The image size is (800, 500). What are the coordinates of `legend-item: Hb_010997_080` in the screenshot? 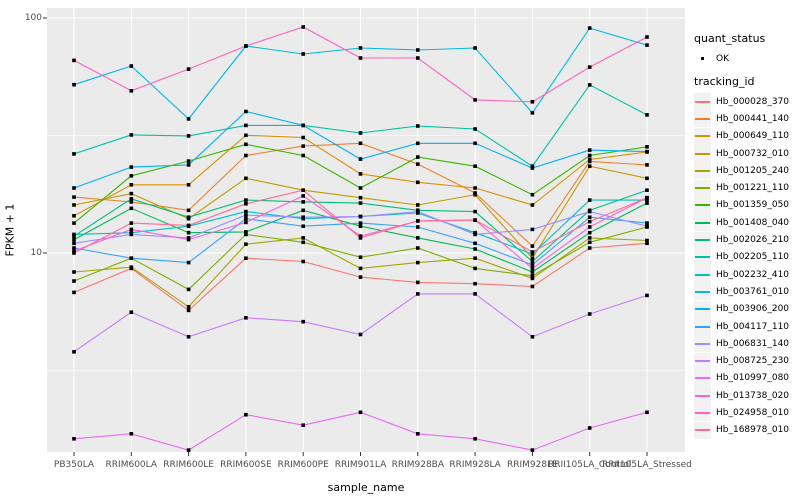 It's located at (747, 378).